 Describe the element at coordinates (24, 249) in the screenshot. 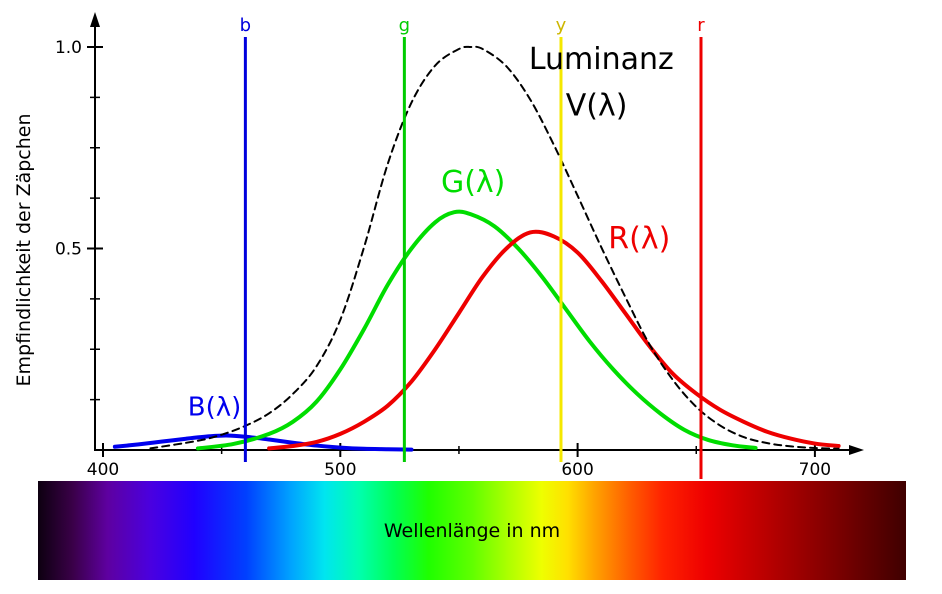

I see `y-axis-title: Empfindlichkeit der Zäpchen` at that location.